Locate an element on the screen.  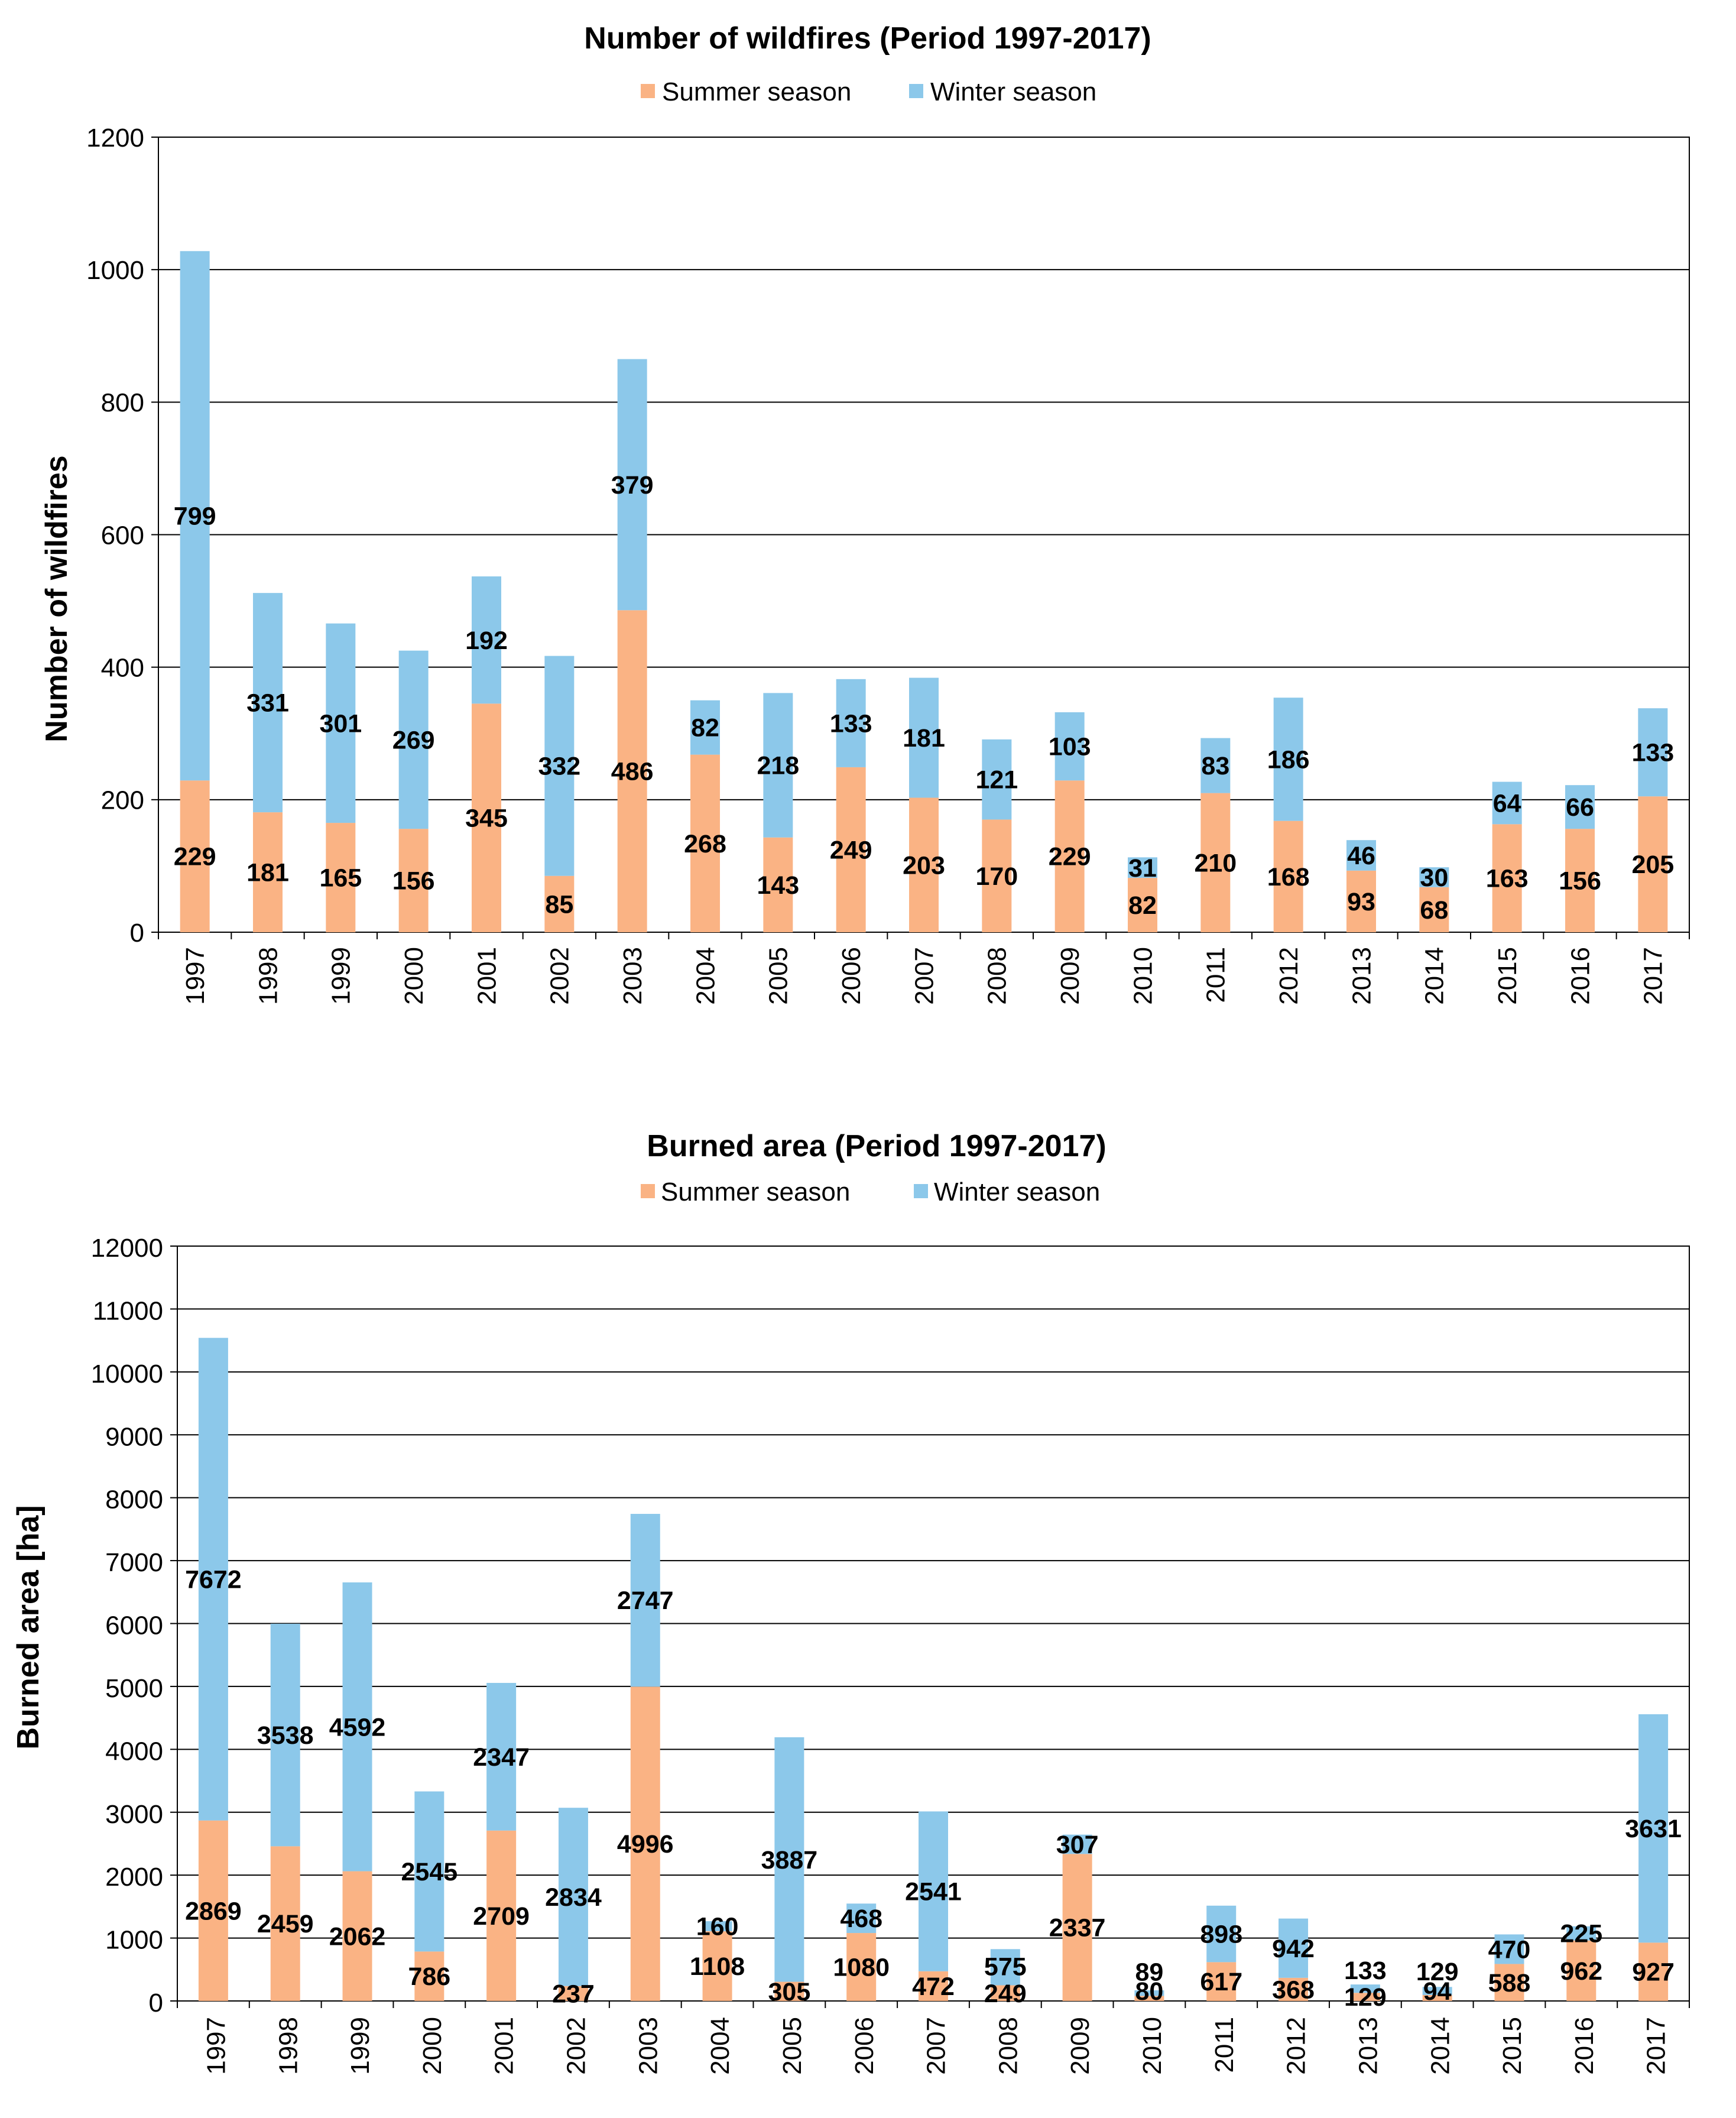
bar-winter-2012 is located at coordinates (1288, 759).